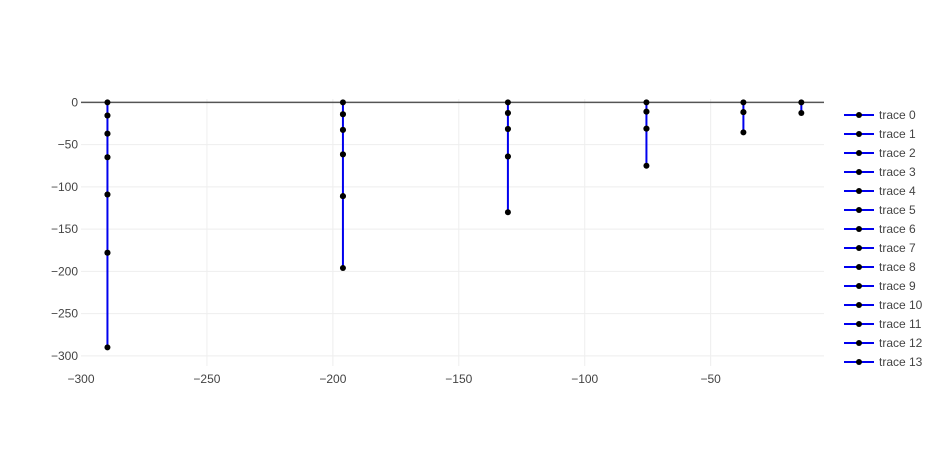 The width and height of the screenshot is (940, 450). I want to click on legend-label: trace 5, so click(897, 210).